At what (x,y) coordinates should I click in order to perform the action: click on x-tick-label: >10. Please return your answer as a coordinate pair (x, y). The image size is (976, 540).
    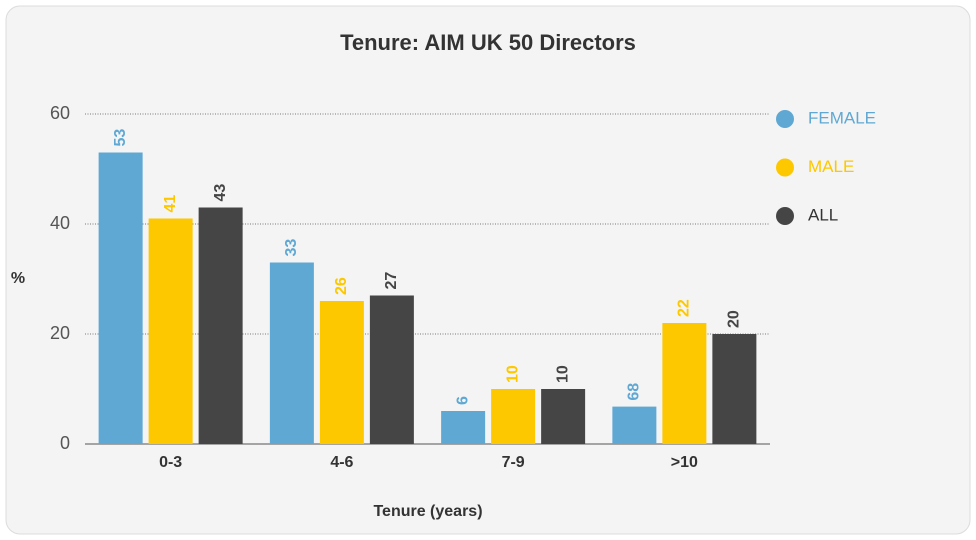
    Looking at the image, I should click on (684, 462).